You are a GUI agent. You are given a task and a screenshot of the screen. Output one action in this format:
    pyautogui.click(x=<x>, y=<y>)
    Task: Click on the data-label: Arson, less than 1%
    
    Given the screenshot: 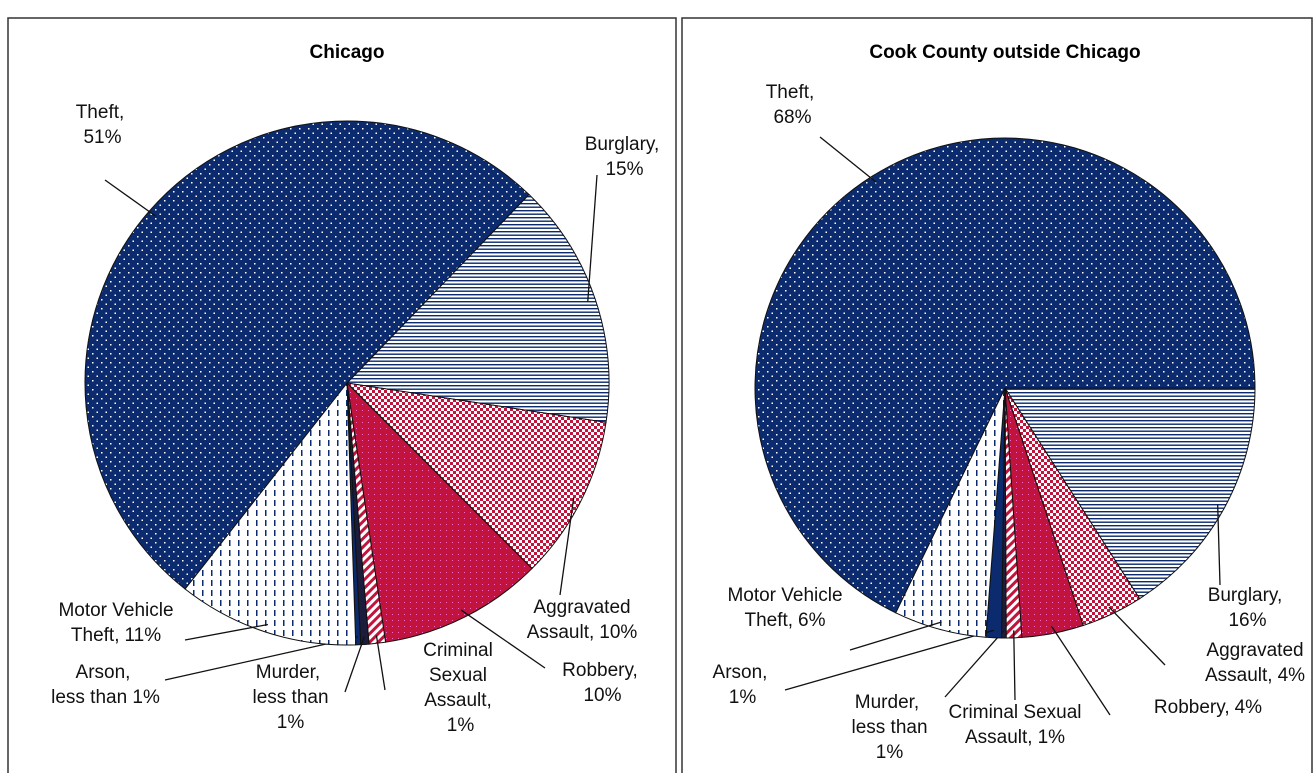 What is the action you would take?
    pyautogui.click(x=103, y=685)
    